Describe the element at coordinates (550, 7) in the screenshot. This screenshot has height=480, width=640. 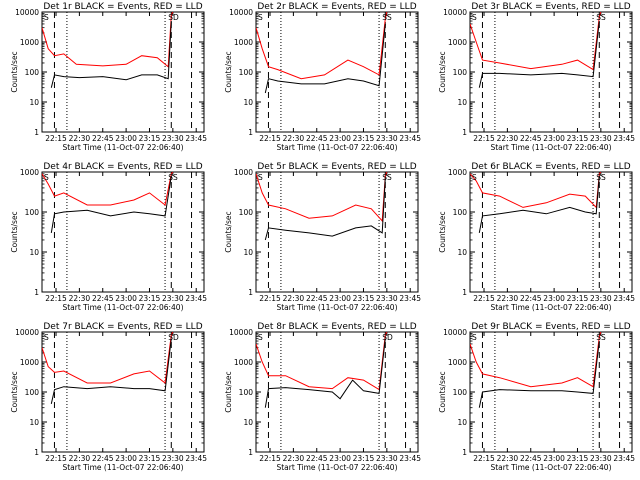
I see `chart-title: Det 3r BLACK = Events, RED = LLD` at that location.